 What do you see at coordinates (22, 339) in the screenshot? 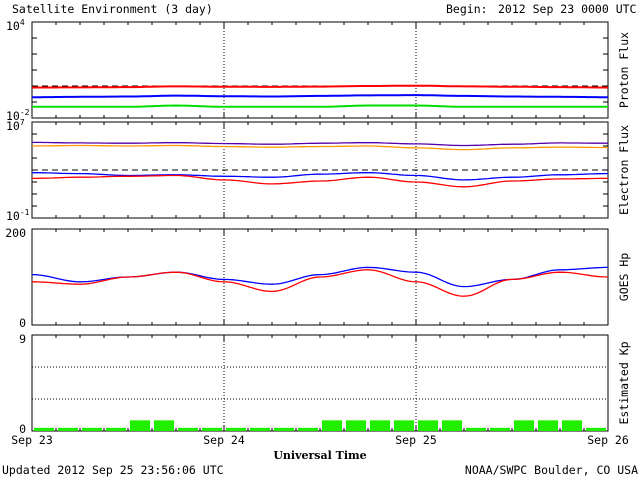
I see `y-tick-label: 9` at bounding box center [22, 339].